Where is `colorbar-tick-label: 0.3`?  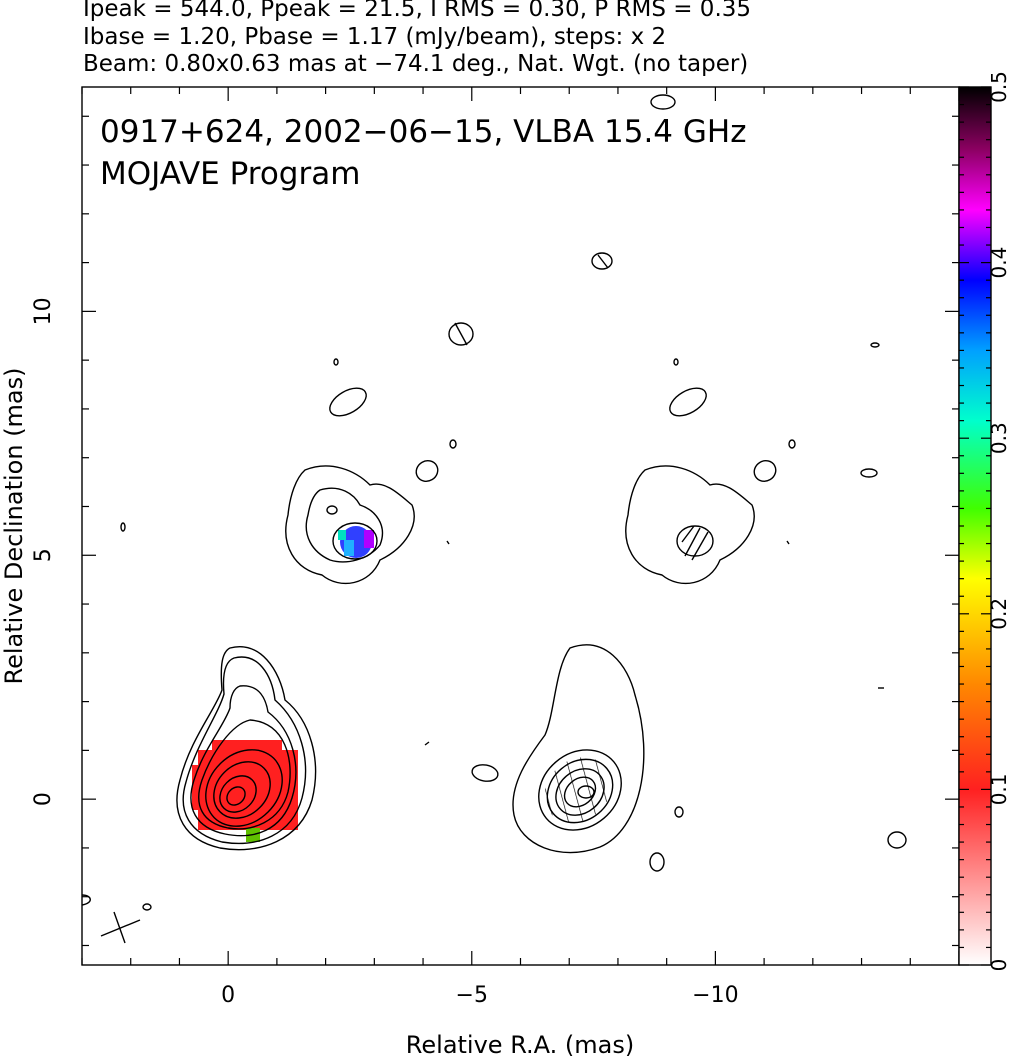
colorbar-tick-label: 0.3 is located at coordinates (999, 438).